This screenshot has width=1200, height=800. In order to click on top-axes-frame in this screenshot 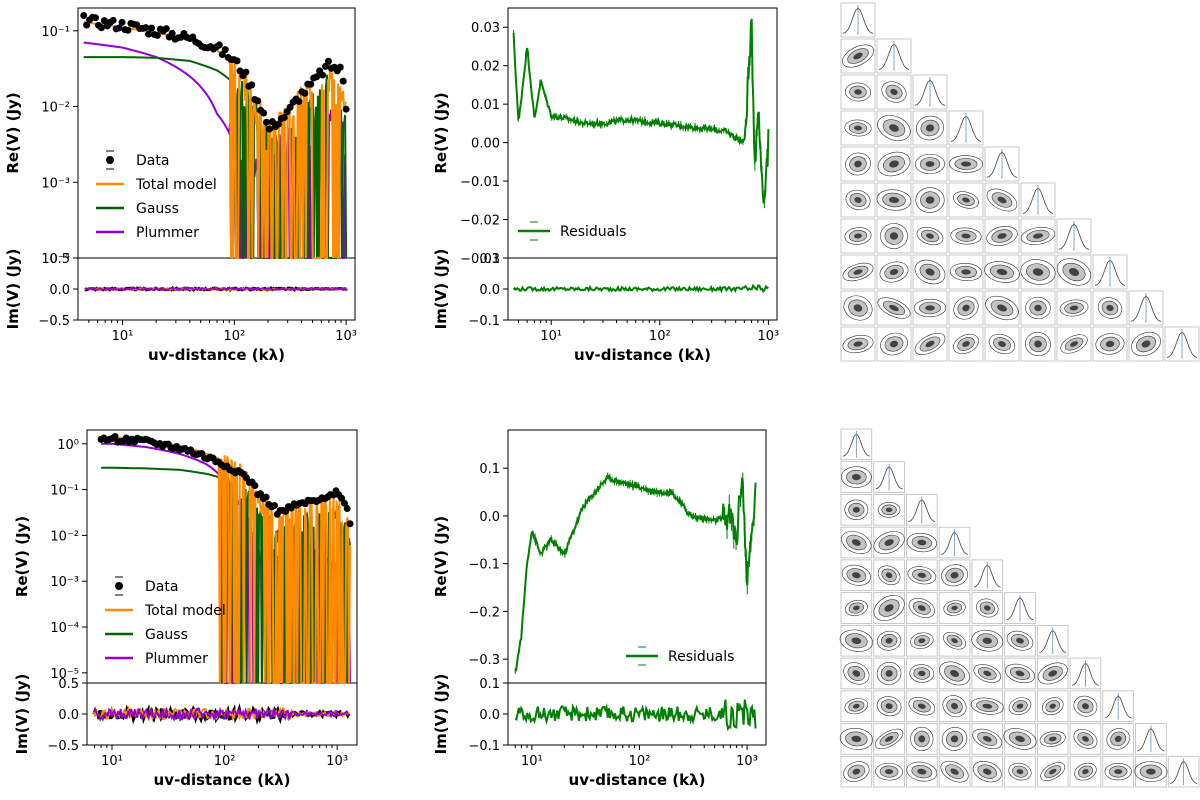, I will do `click(637, 556)`.